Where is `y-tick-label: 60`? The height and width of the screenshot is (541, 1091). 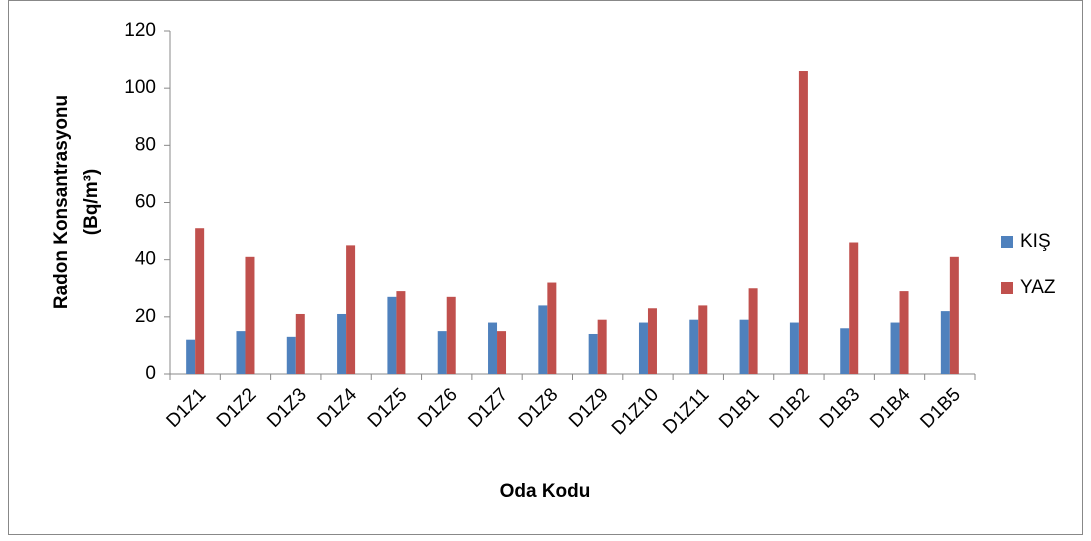 y-tick-label: 60 is located at coordinates (145, 202).